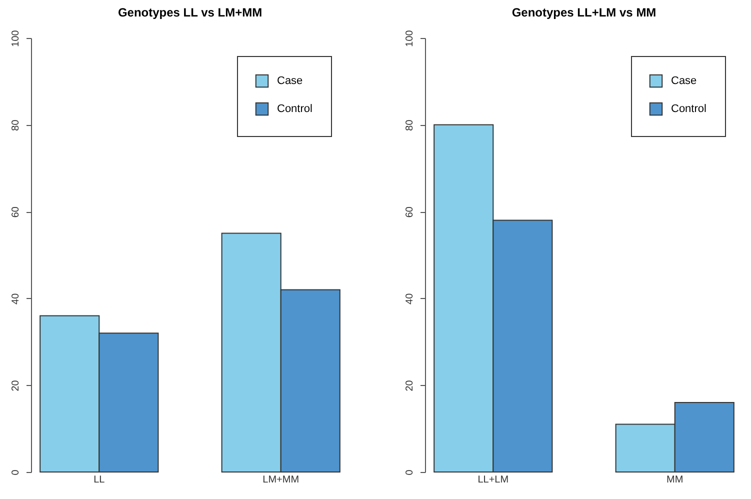 This screenshot has width=751, height=499. What do you see at coordinates (584, 13) in the screenshot?
I see `chart-title: Genotypes LL+LM vs MM` at bounding box center [584, 13].